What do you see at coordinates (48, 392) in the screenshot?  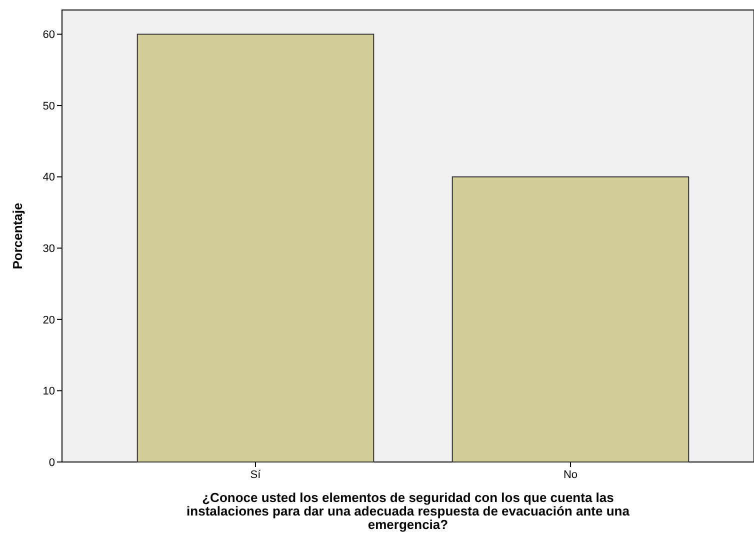 I see `y-tick-label: 10` at bounding box center [48, 392].